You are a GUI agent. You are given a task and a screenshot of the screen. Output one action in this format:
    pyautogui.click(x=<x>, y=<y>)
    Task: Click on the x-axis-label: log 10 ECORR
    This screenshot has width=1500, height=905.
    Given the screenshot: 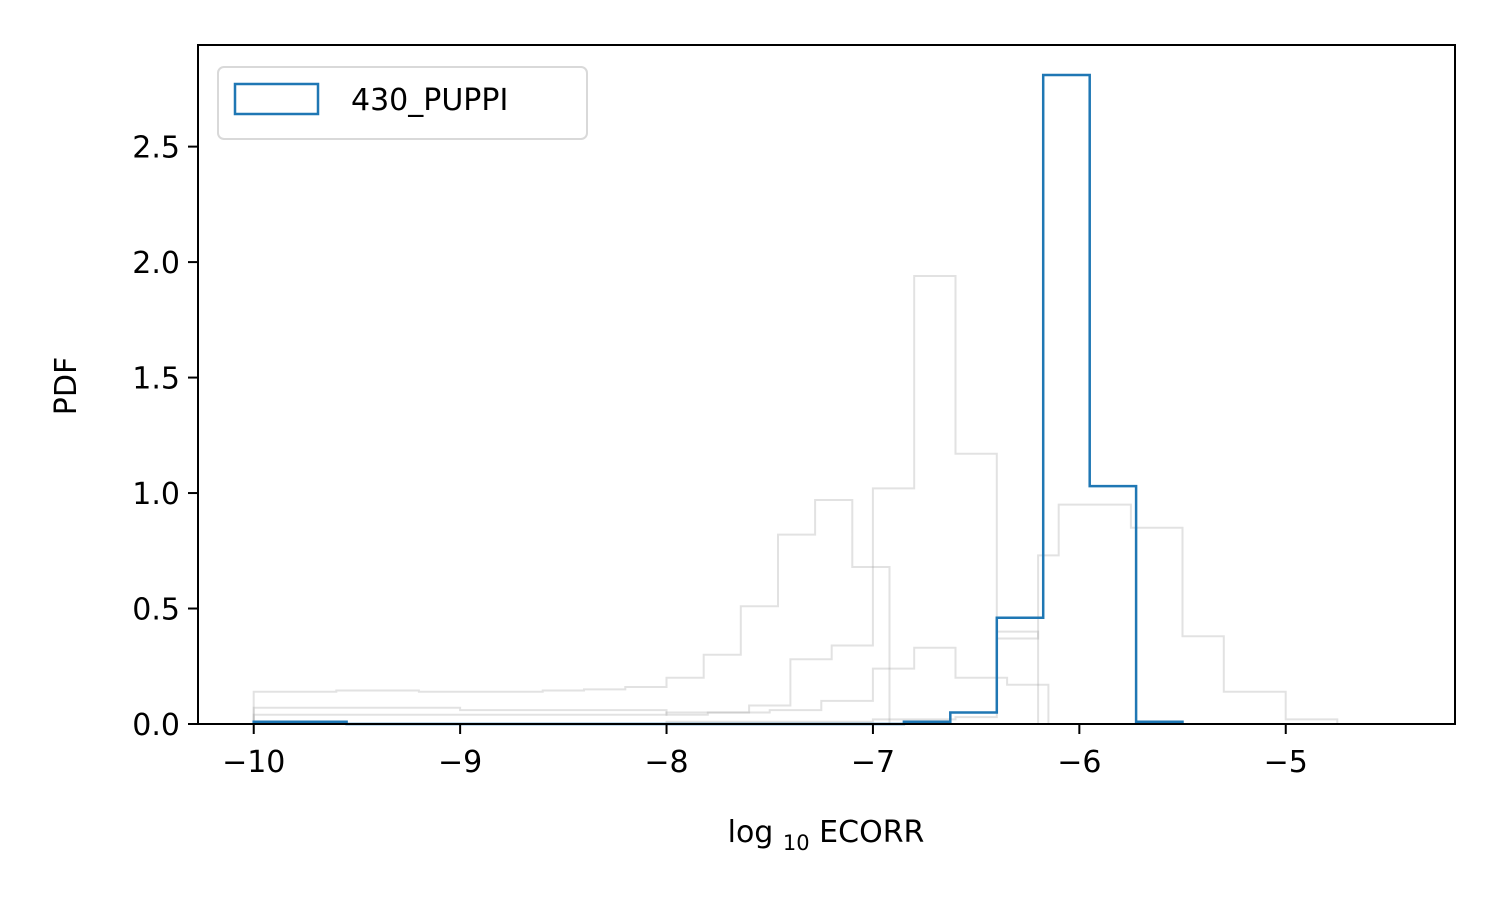 What is the action you would take?
    pyautogui.click(x=826, y=836)
    